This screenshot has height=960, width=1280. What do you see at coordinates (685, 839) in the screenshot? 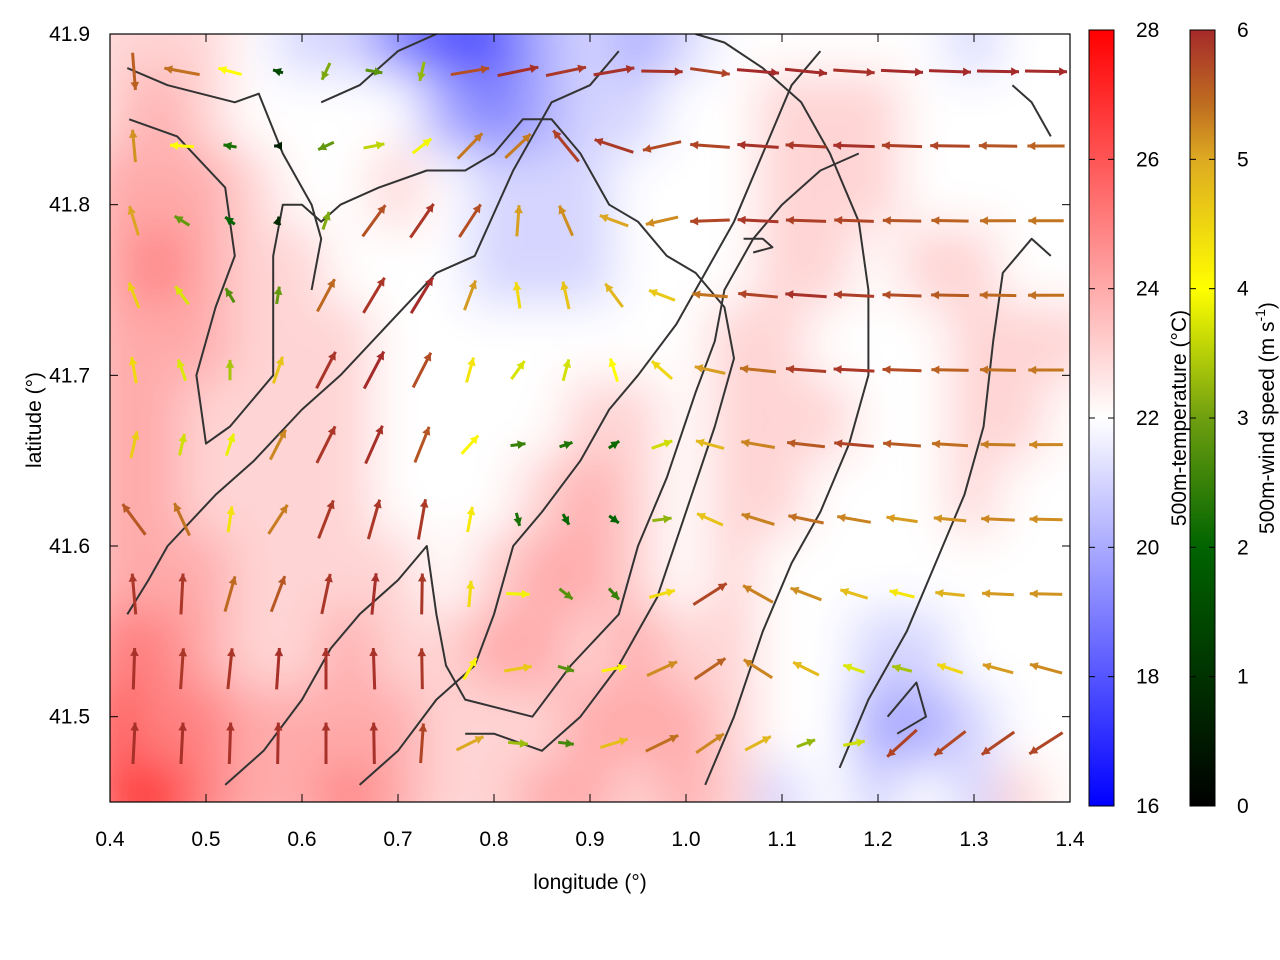
I see `x-tick-label: 1.0` at bounding box center [685, 839].